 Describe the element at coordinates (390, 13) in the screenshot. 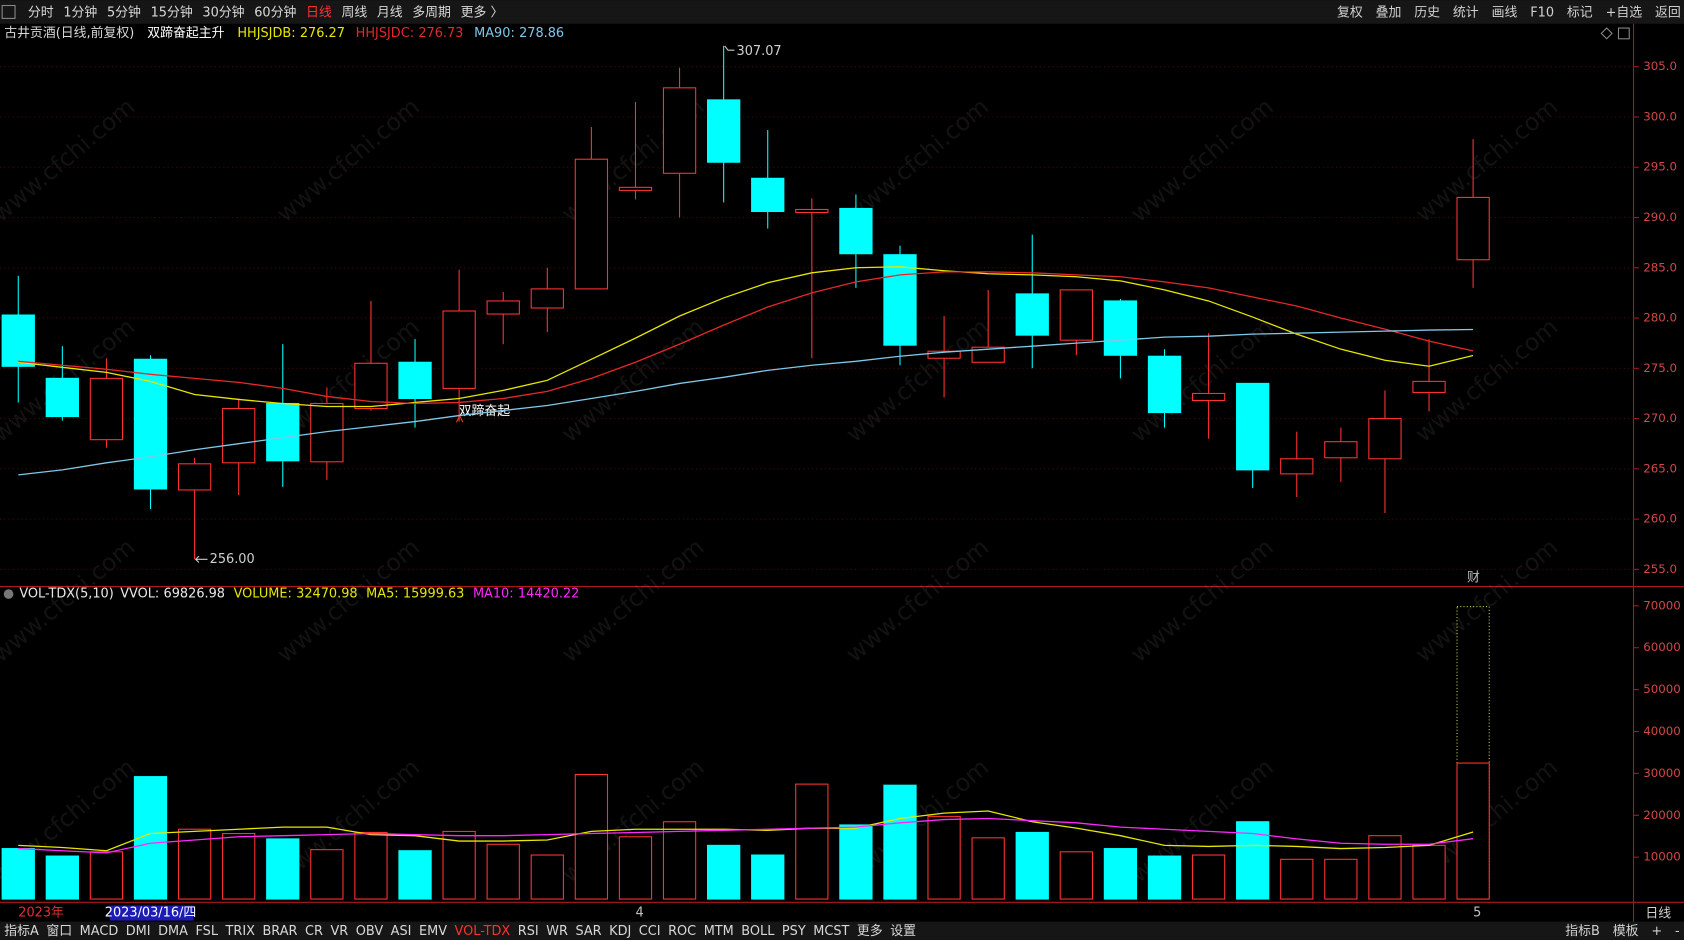

I see `period-tab: 月线` at that location.